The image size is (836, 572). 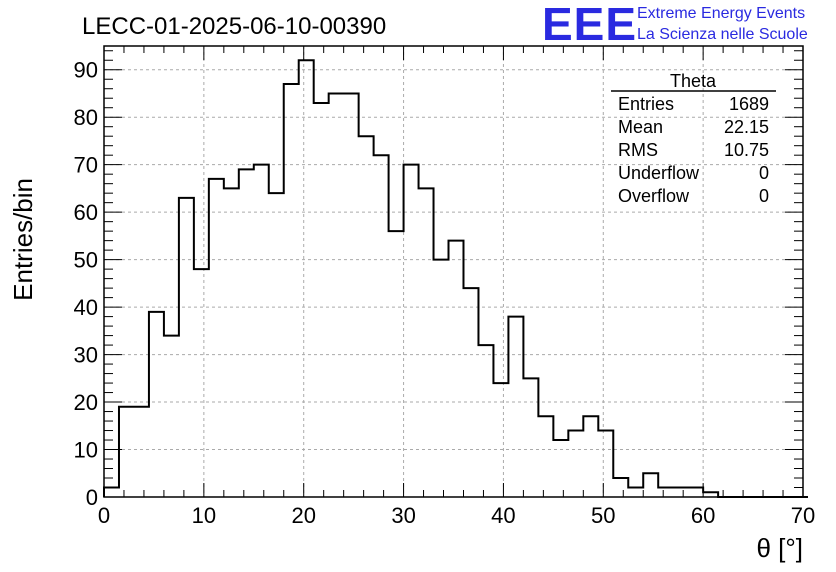 What do you see at coordinates (234, 26) in the screenshot?
I see `chart-title: LECC-01-2025-06-10-00390` at bounding box center [234, 26].